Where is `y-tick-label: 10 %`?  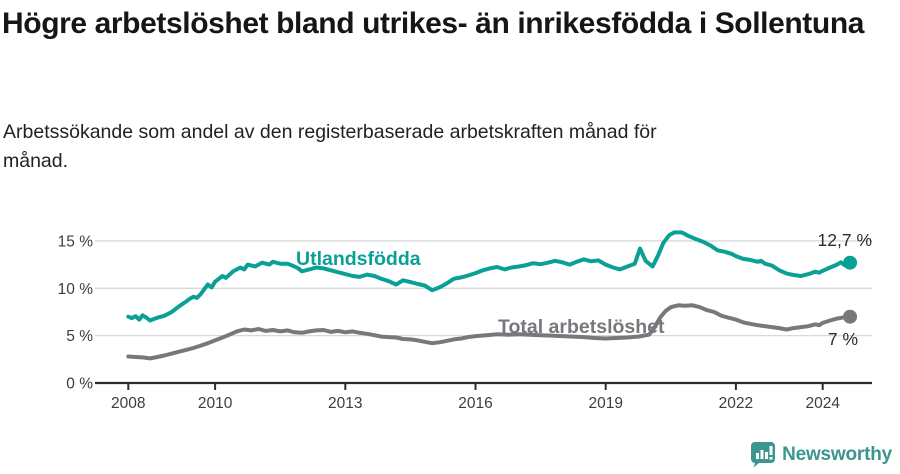
y-tick-label: 10 % is located at coordinates (76, 289).